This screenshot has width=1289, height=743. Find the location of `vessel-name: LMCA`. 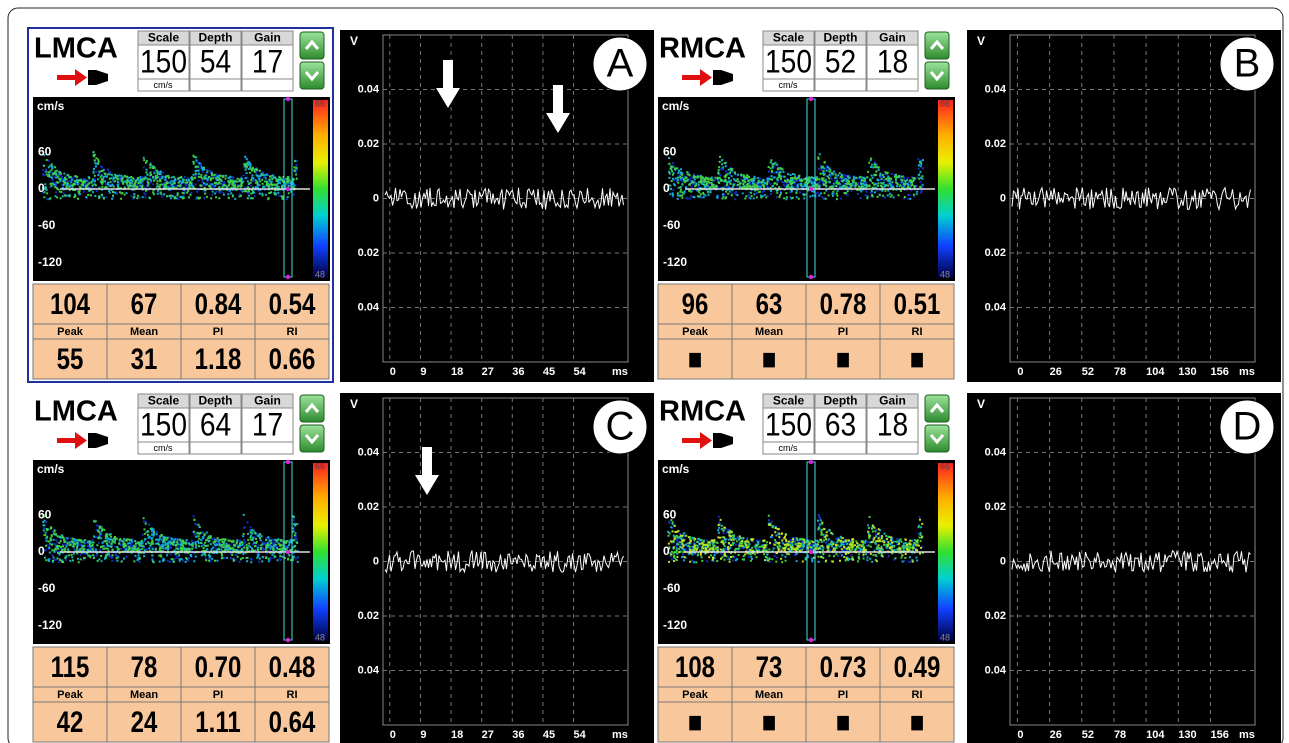

vessel-name: LMCA is located at coordinates (76, 412).